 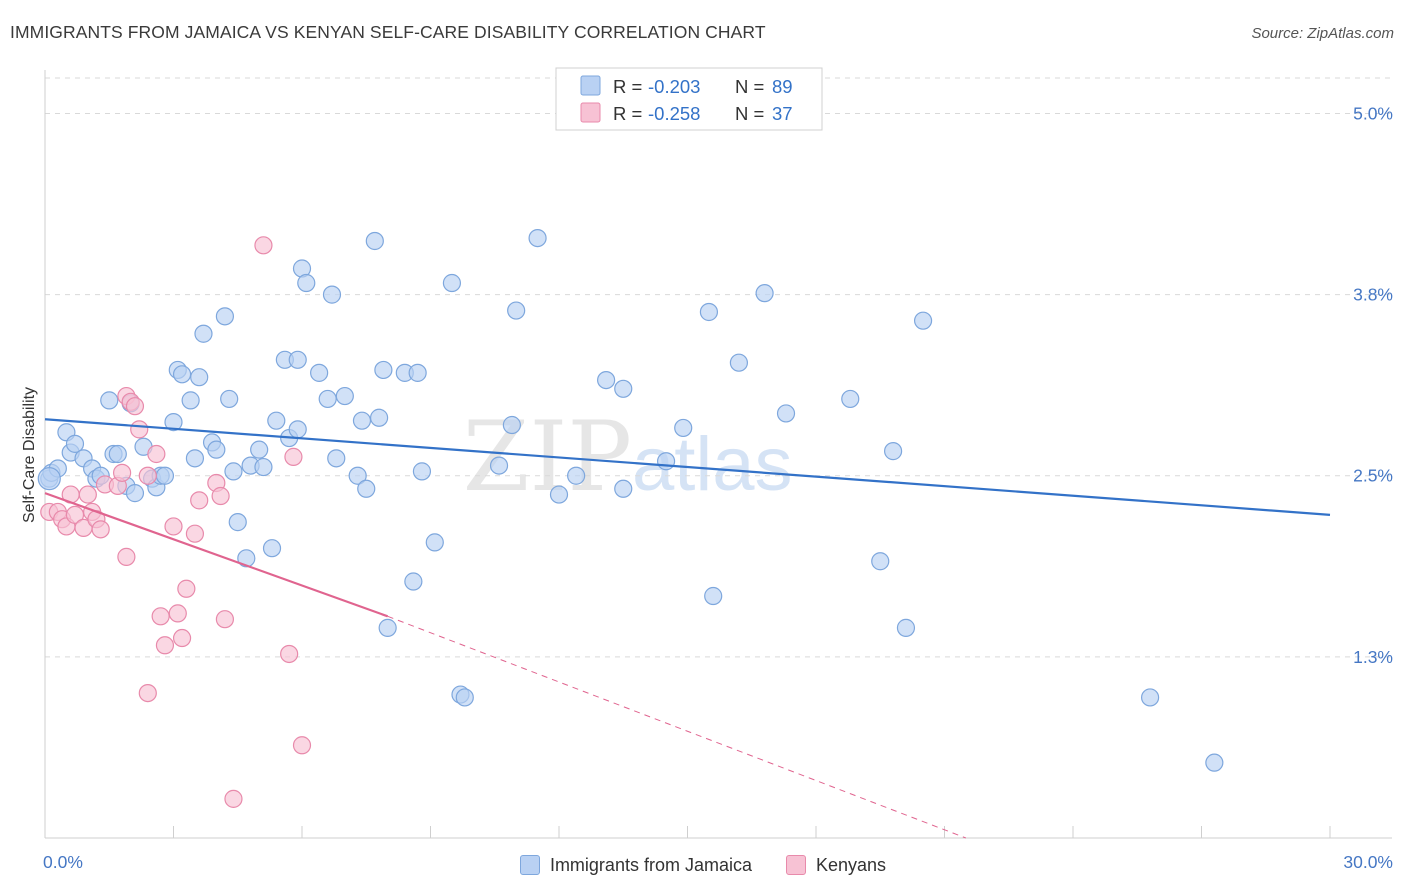 What do you see at coordinates (635, 865) in the screenshot?
I see `legend-item-jamaica: Immigrants from Jamaica` at bounding box center [635, 865].